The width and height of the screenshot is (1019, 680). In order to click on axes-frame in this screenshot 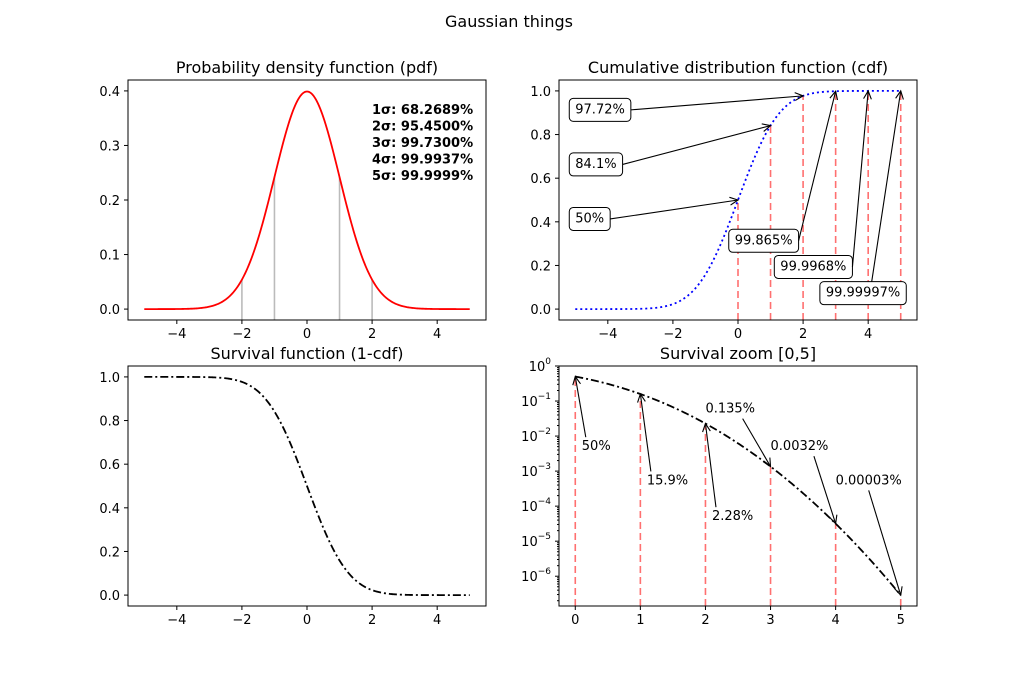, I will do `click(738, 486)`.